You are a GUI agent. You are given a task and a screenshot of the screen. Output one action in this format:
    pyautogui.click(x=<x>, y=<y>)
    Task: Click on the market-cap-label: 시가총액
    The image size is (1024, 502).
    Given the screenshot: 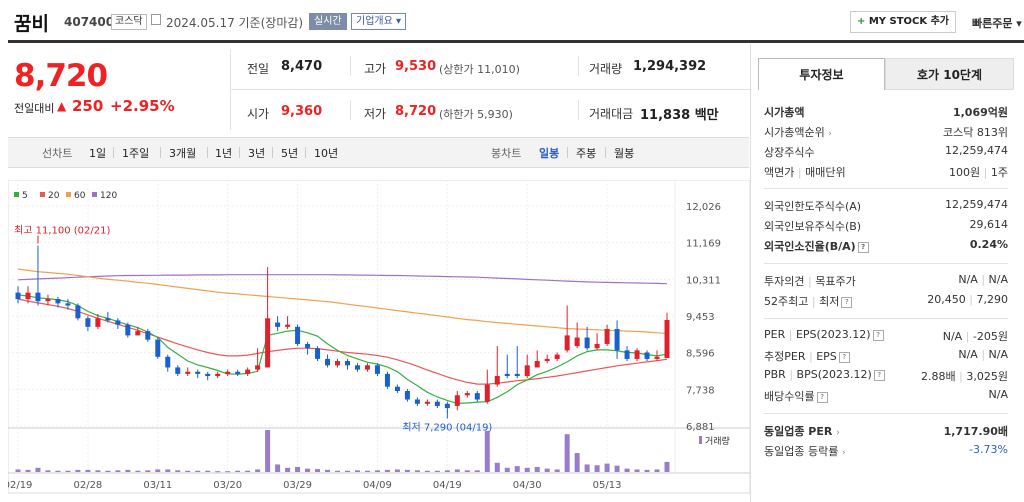 What is the action you would take?
    pyautogui.click(x=784, y=112)
    